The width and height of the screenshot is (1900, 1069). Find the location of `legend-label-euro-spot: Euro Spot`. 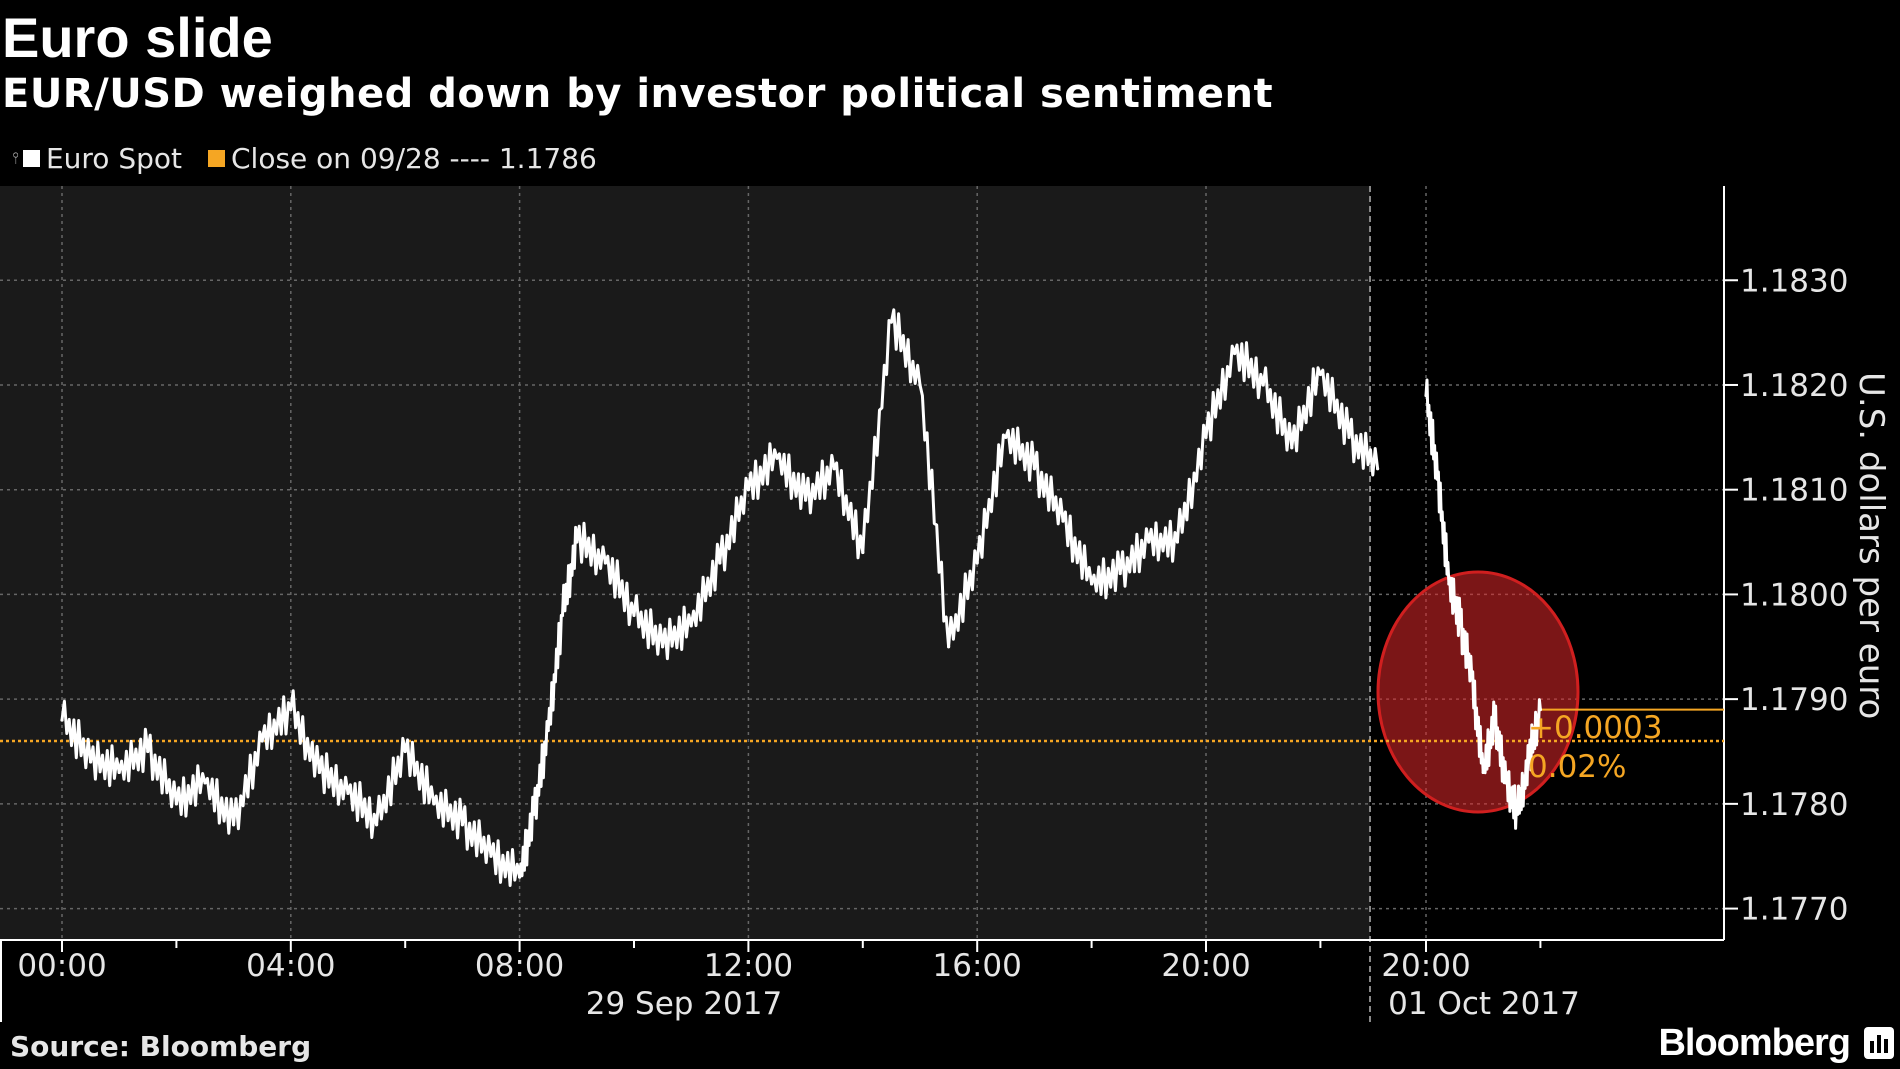

legend-label-euro-spot: Euro Spot is located at coordinates (113, 158).